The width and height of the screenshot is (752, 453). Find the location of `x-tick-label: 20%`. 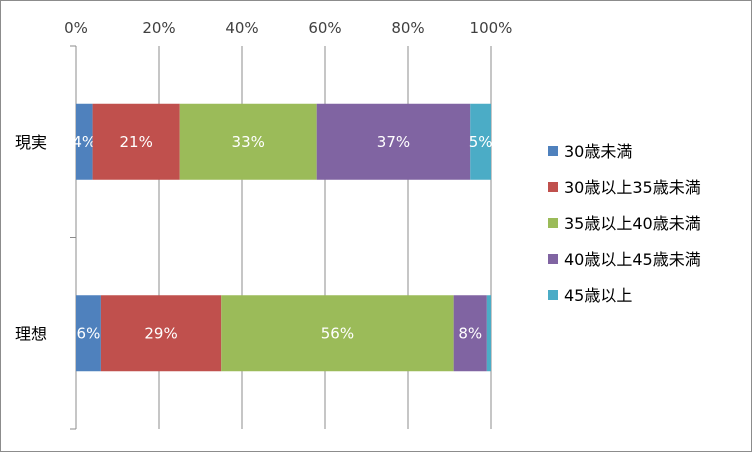

x-tick-label: 20% is located at coordinates (158, 28).